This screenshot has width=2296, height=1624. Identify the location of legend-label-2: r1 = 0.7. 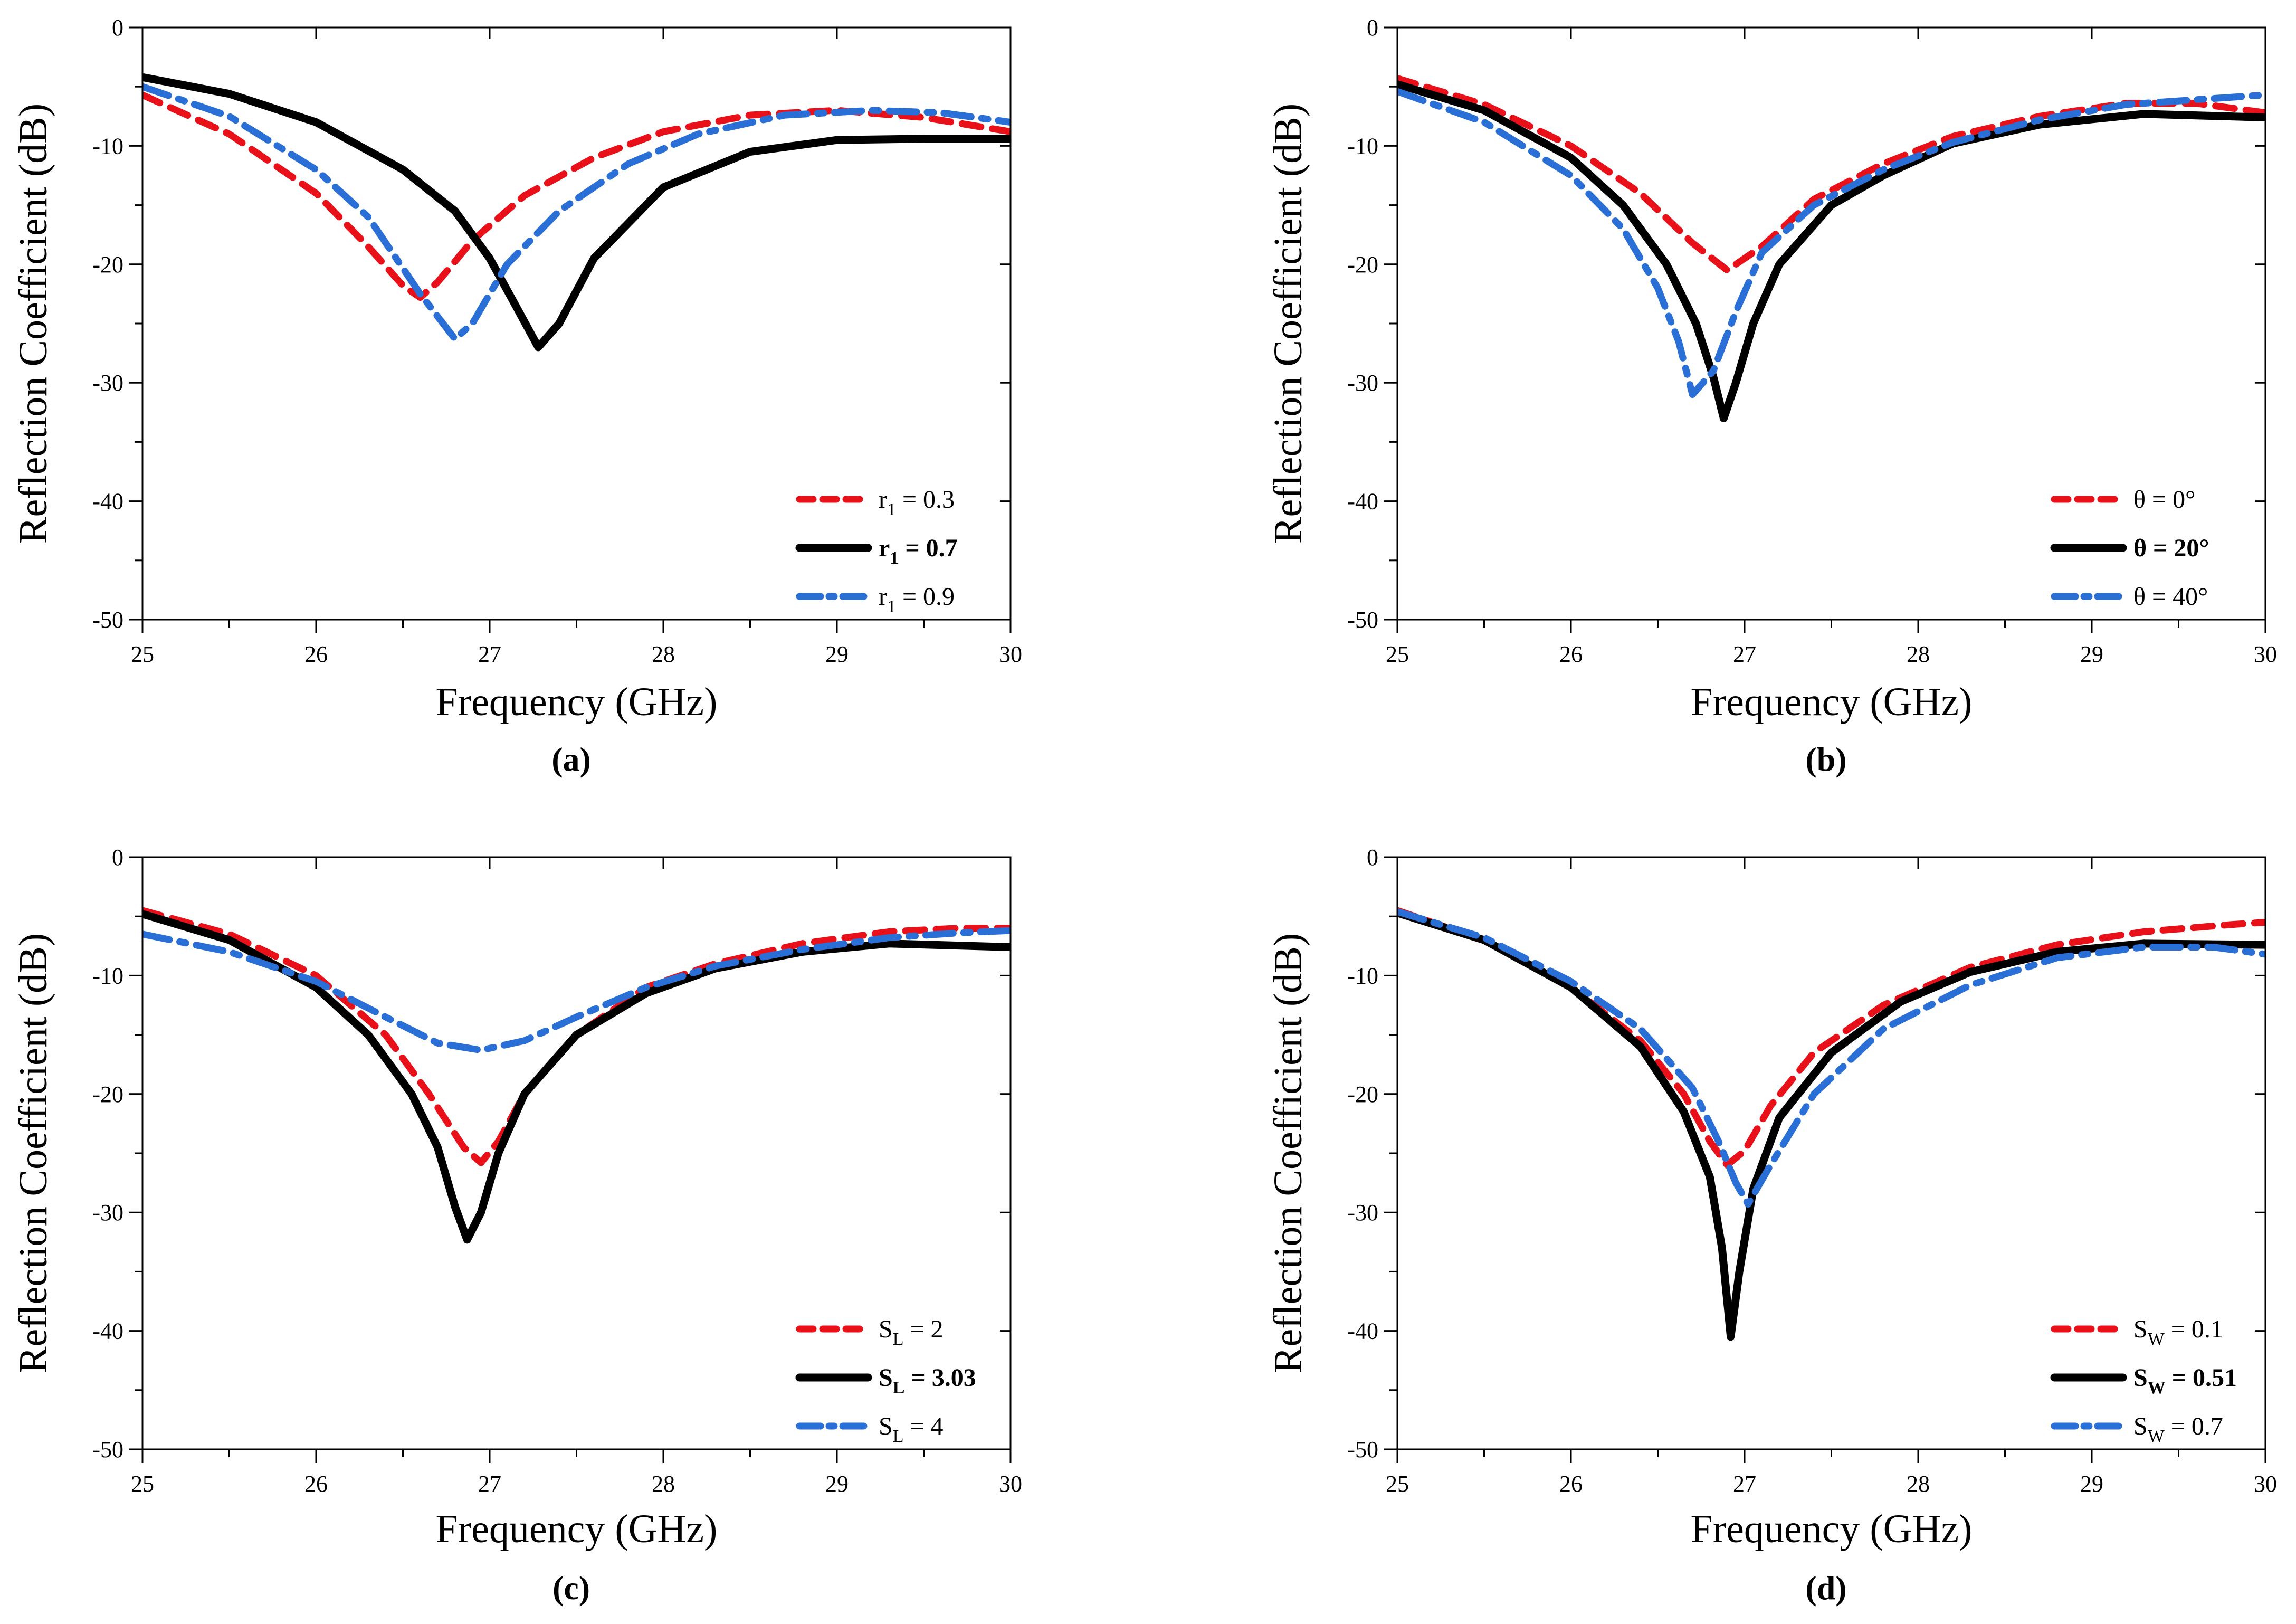
(918, 551).